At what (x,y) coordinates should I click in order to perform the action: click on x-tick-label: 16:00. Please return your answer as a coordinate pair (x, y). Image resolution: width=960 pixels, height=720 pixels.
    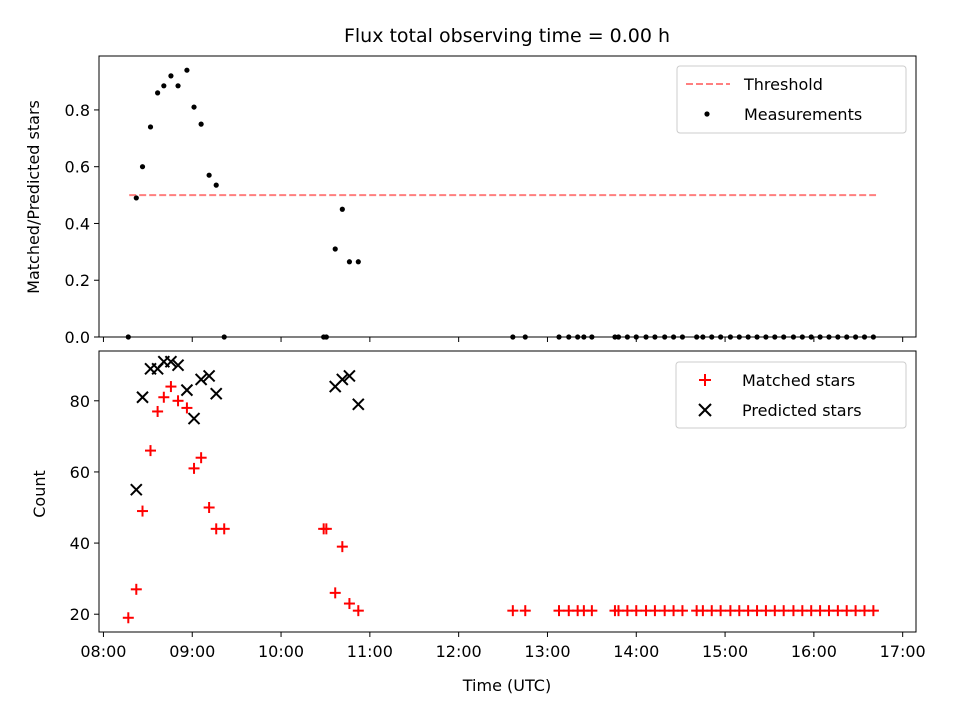
    Looking at the image, I should click on (814, 651).